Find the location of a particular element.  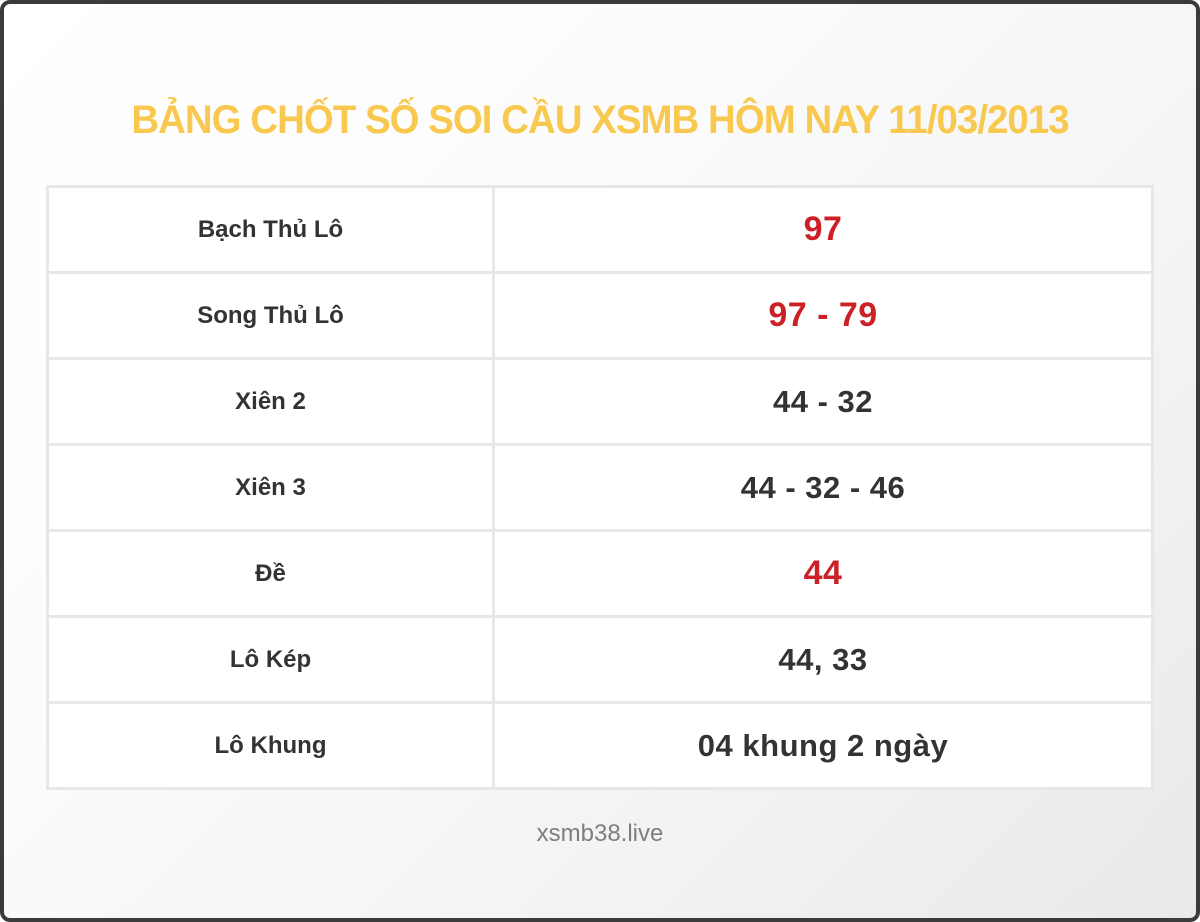

row-value-cell: 97 - 79 is located at coordinates (823, 315).